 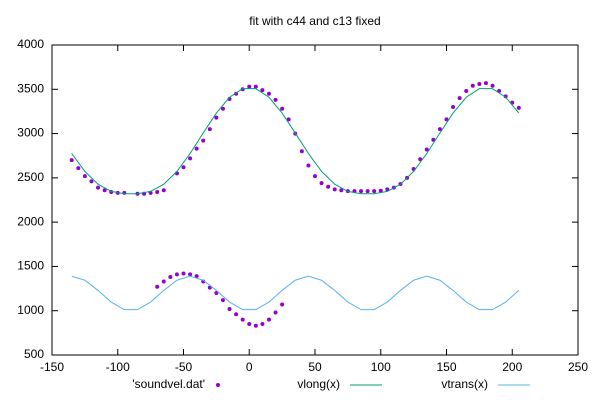 What do you see at coordinates (30, 221) in the screenshot?
I see `y-tick-label: 2000` at bounding box center [30, 221].